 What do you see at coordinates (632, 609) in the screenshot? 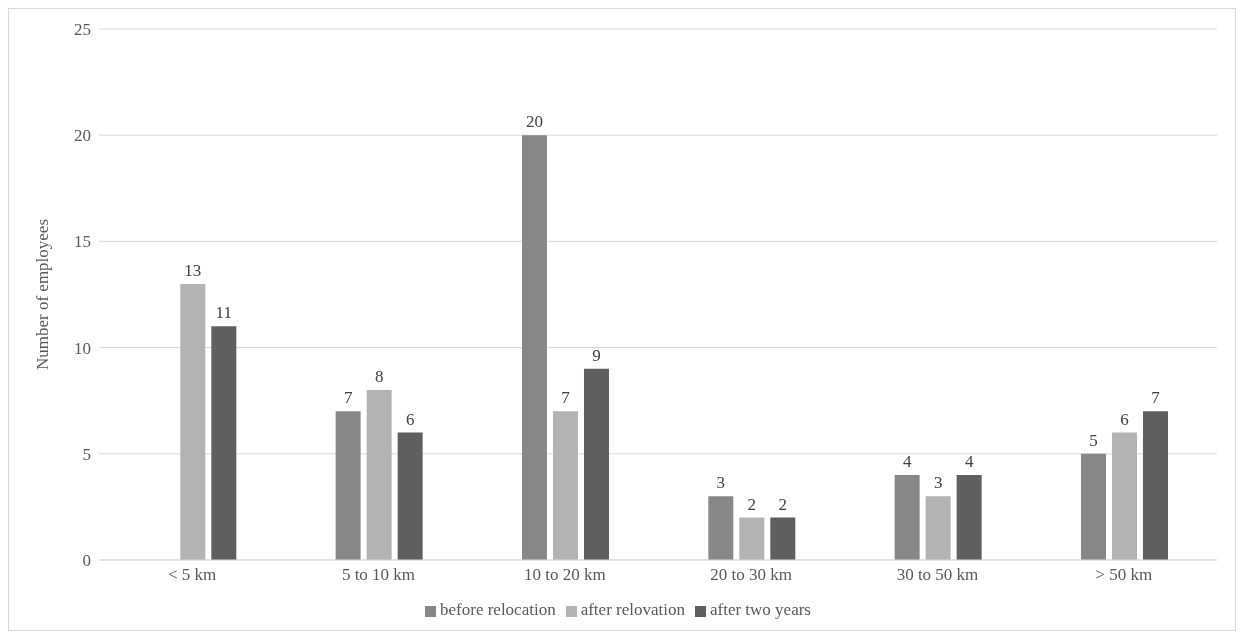
I see `legend-label: after relovation` at bounding box center [632, 609].